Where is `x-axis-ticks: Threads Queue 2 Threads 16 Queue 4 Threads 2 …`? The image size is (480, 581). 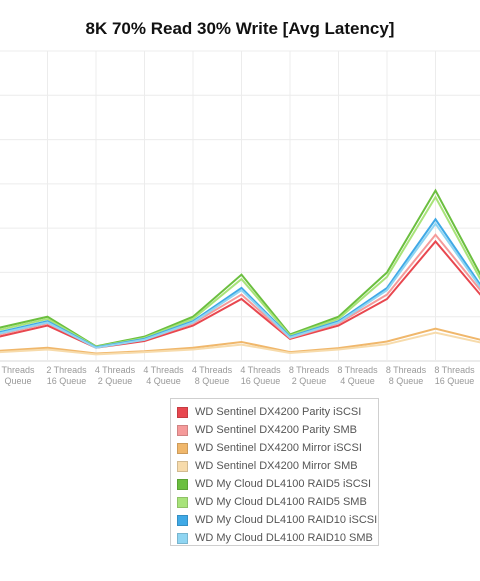
x-axis-ticks: Threads Queue 2 Threads 16 Queue 4 Threads 2 … is located at coordinates (238, 375).